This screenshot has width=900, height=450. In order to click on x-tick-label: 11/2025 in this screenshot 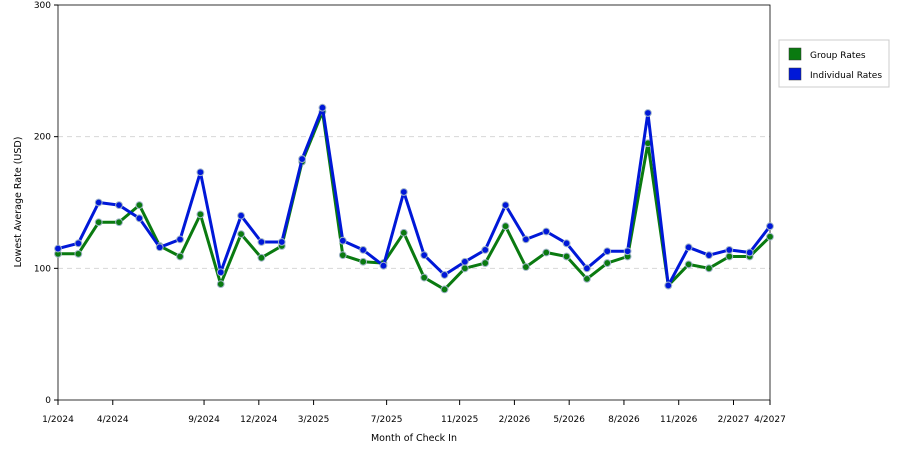, I will do `click(459, 420)`.